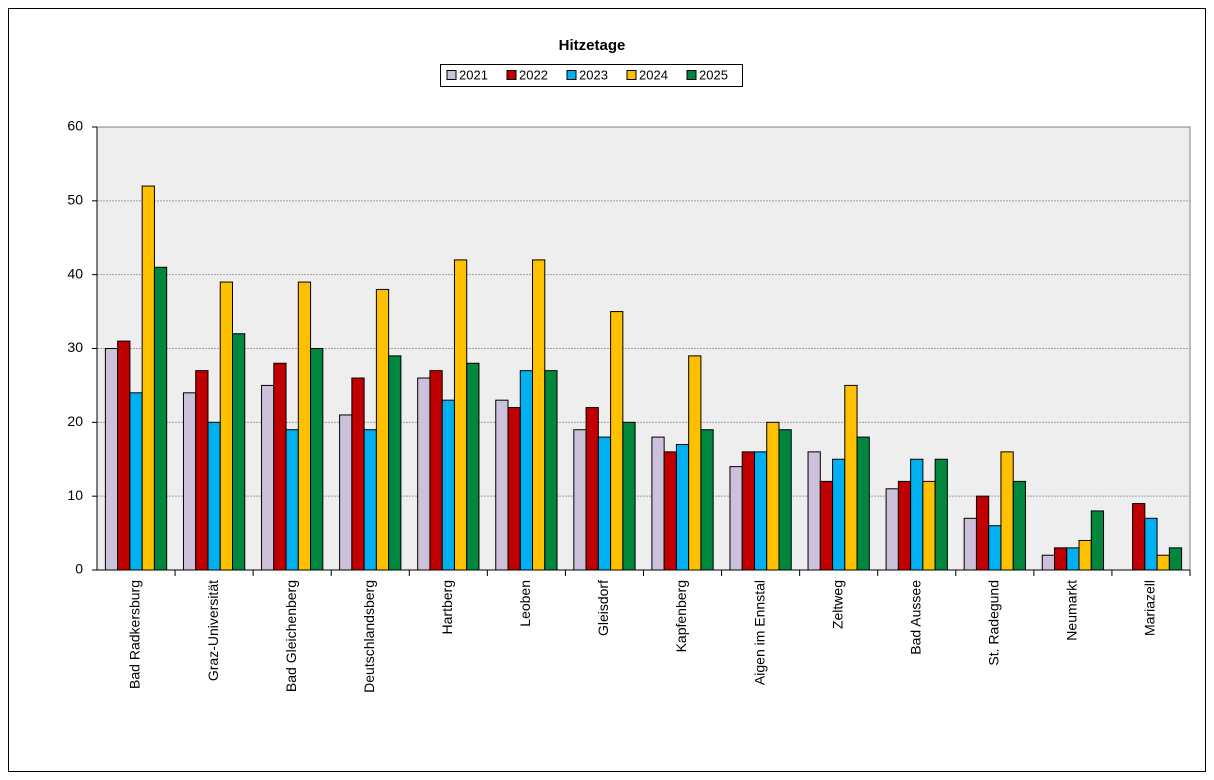 The height and width of the screenshot is (780, 1214). Describe the element at coordinates (291, 636) in the screenshot. I see `x-tick-label: Bad Gleichenberg` at that location.